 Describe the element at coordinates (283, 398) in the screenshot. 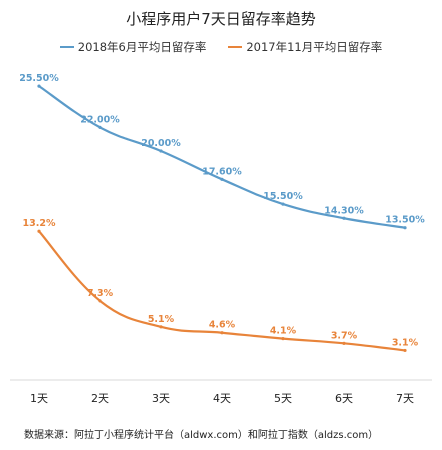

I see `x-tick-label-5: 5天` at that location.